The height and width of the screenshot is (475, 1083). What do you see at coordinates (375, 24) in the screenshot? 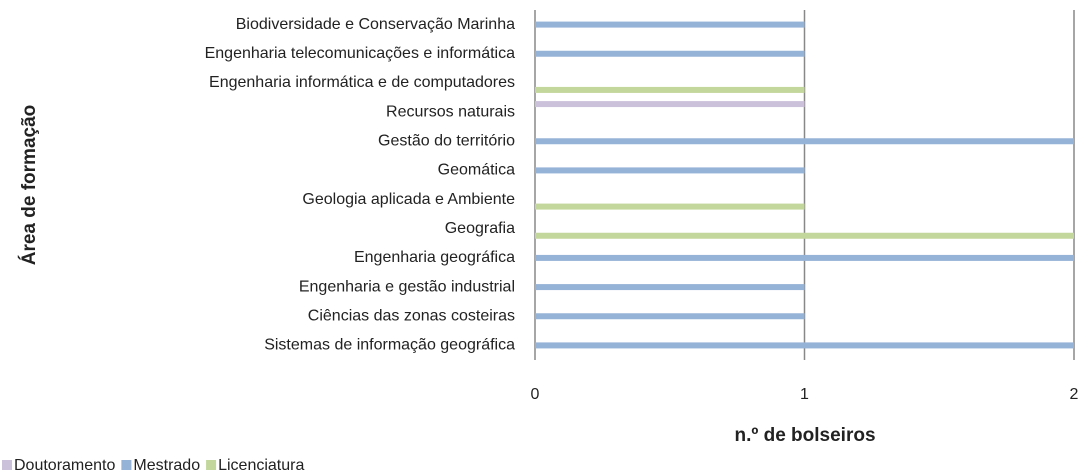
I see `y-tick-label: Biodiversidade e Conservação Marinha` at bounding box center [375, 24].